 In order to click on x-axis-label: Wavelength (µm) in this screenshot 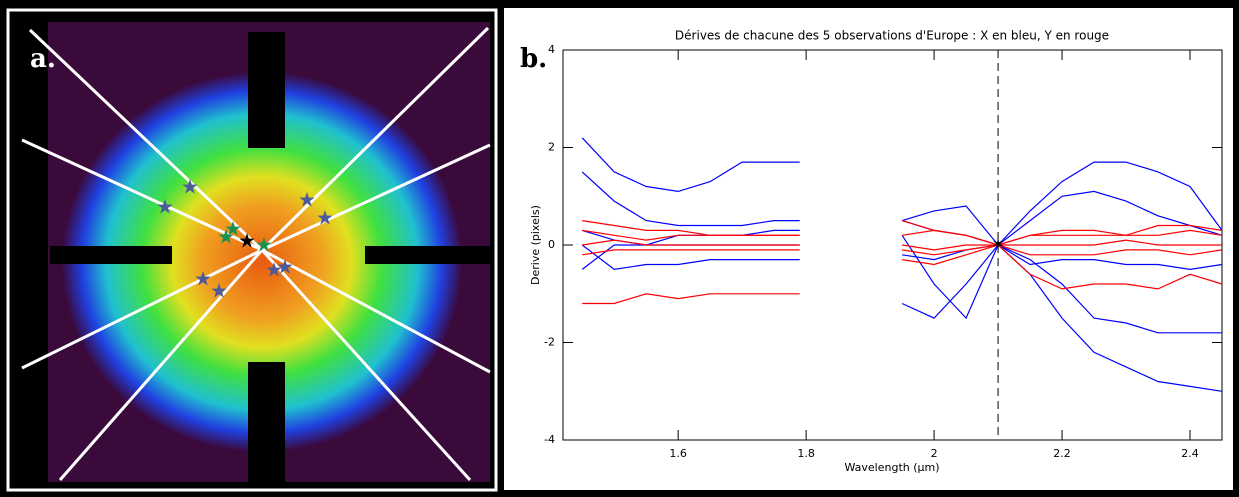, I will do `click(891, 467)`.